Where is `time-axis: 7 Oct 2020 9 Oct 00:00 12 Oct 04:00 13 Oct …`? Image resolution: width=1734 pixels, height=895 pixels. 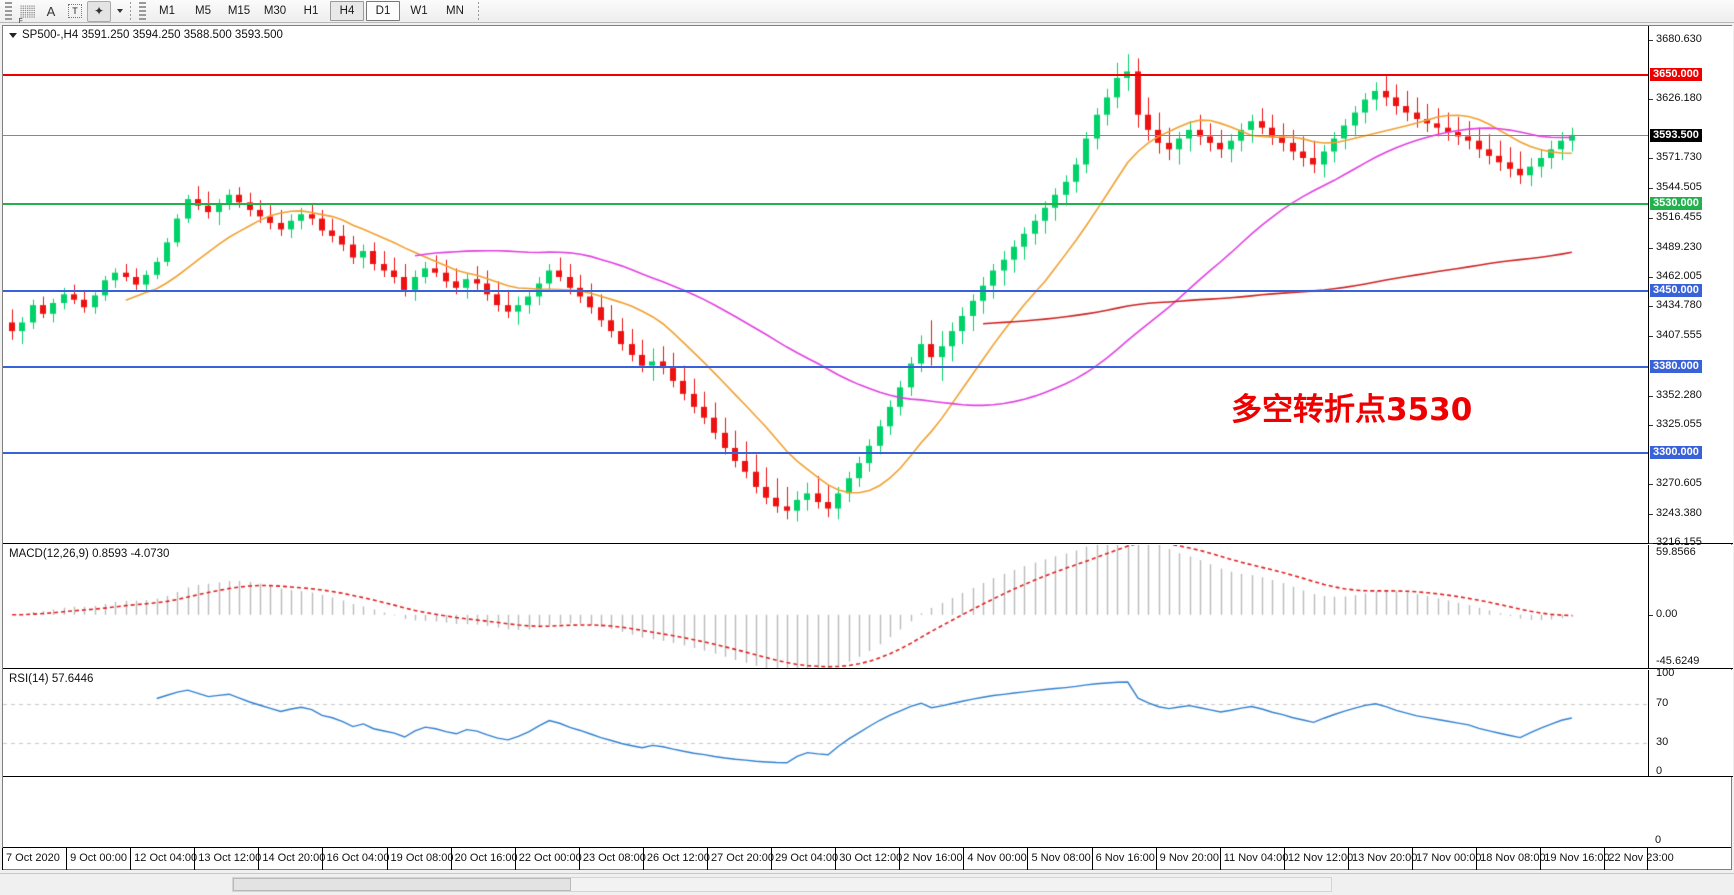 time-axis: 7 Oct 2020 9 Oct 00:00 12 Oct 04:00 13 Oct … is located at coordinates (866, 852).